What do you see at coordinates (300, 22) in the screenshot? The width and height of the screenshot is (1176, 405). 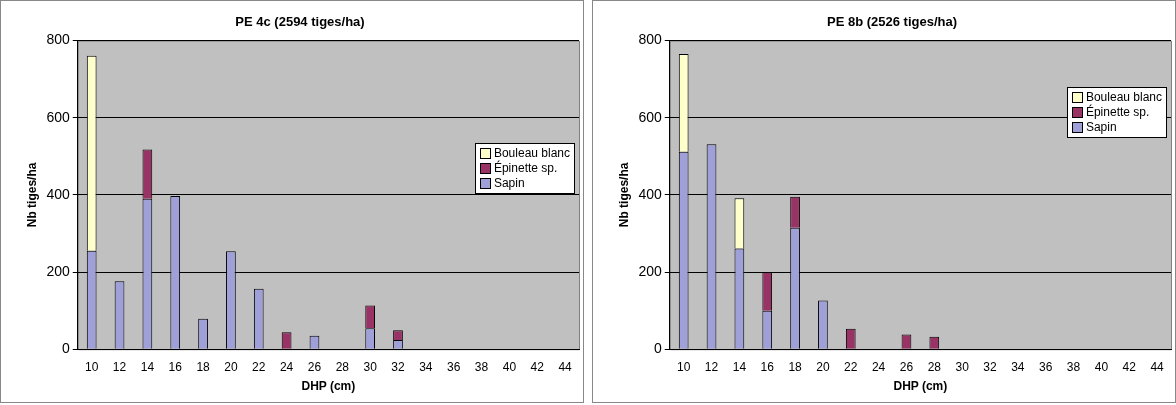 I see `chart-title: PE 4c (2594 tiges/ha)` at bounding box center [300, 22].